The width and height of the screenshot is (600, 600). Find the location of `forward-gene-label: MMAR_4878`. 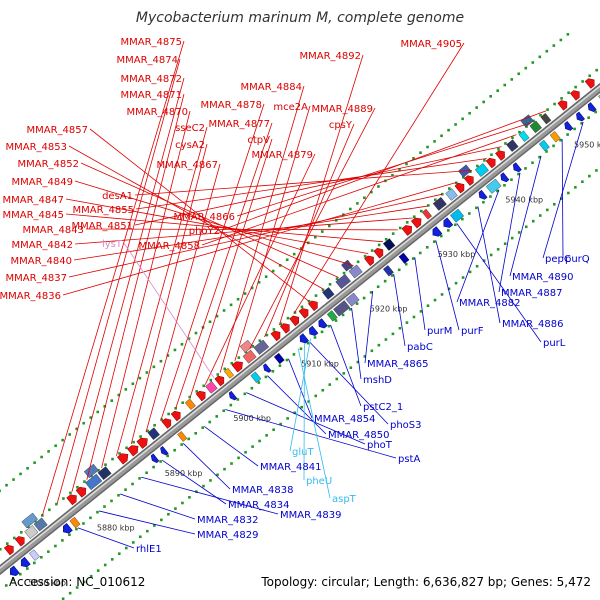

forward-gene-label: MMAR_4878 is located at coordinates (232, 105).